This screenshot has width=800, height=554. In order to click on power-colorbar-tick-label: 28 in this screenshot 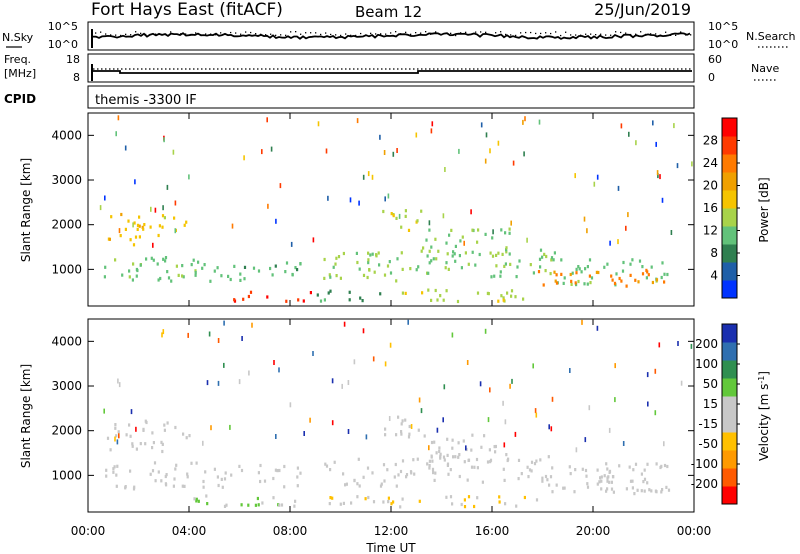, I will do `click(710, 141)`.